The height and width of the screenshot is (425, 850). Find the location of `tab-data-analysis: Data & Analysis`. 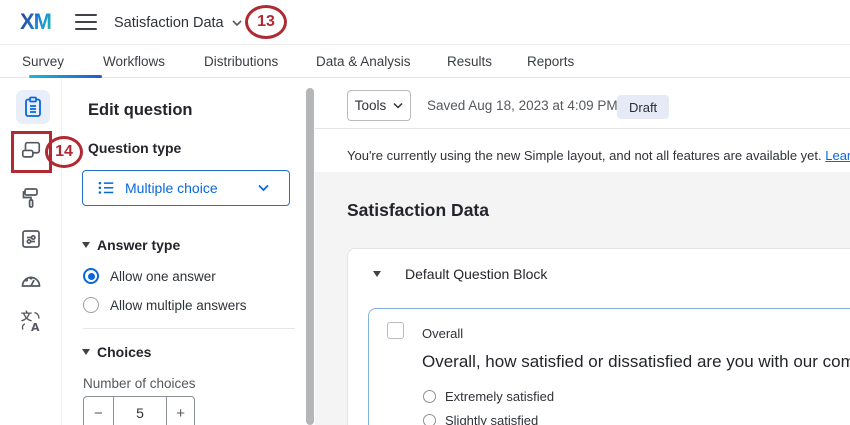

tab-data-analysis: Data & Analysis is located at coordinates (363, 61).